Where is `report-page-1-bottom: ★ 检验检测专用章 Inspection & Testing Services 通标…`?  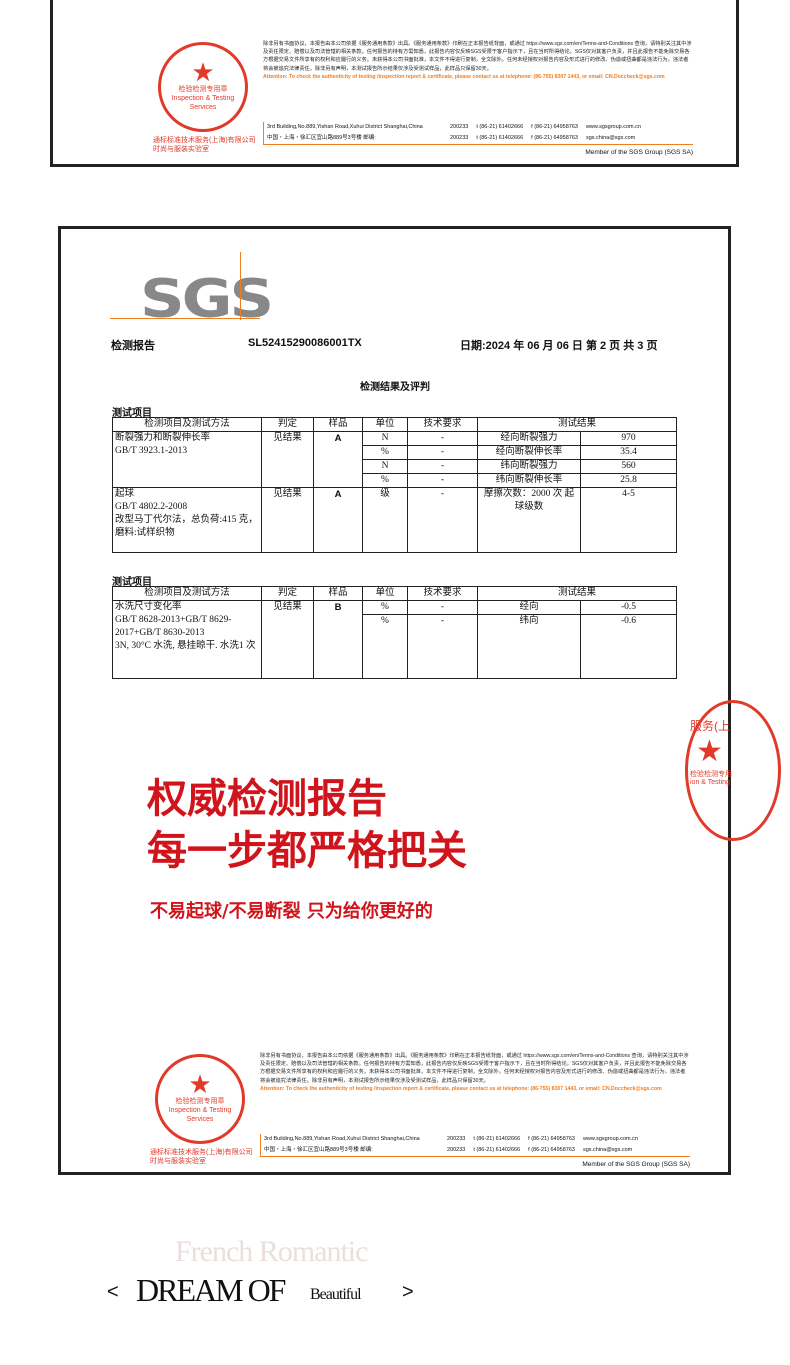
report-page-1-bottom: ★ 检验检测专用章 Inspection & Testing Services 通标… is located at coordinates (394, 83).